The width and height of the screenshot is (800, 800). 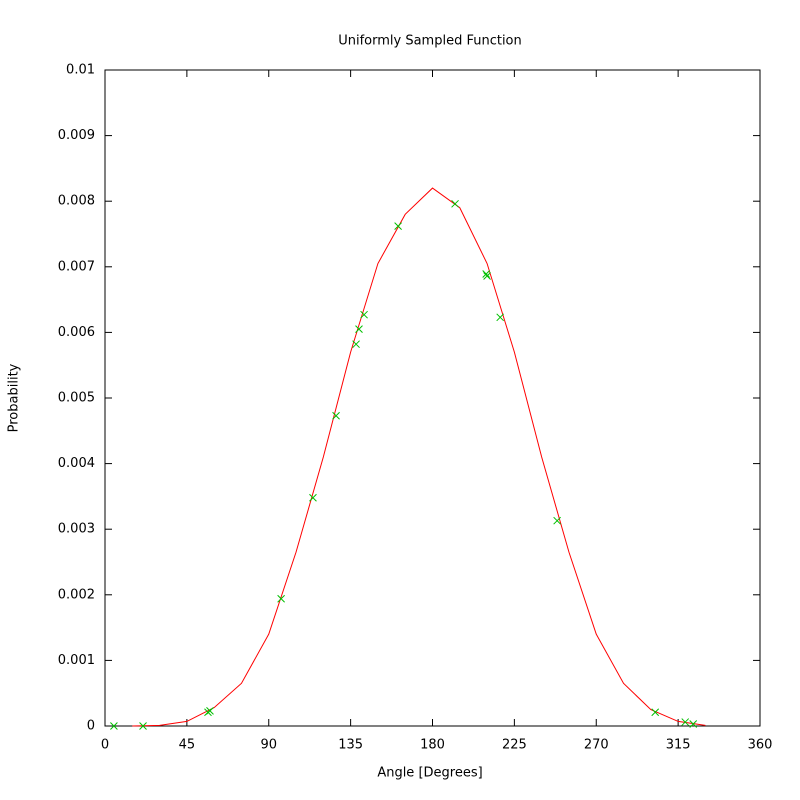 I want to click on y-tick-label: 0.002, so click(x=76, y=594).